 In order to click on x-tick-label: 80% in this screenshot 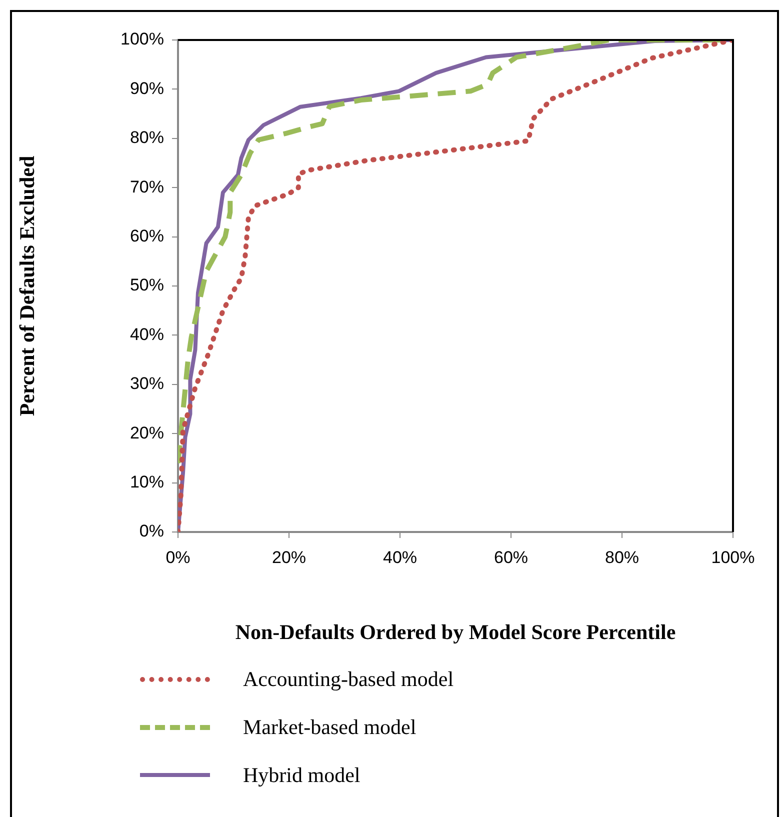, I will do `click(622, 557)`.